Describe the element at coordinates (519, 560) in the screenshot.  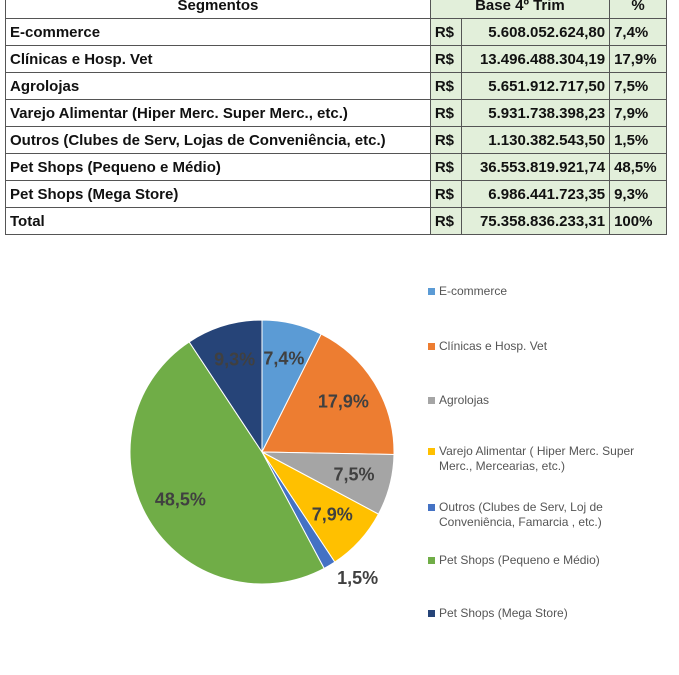
I see `legend-label: Pet Shops (Pequeno e Médio)` at that location.